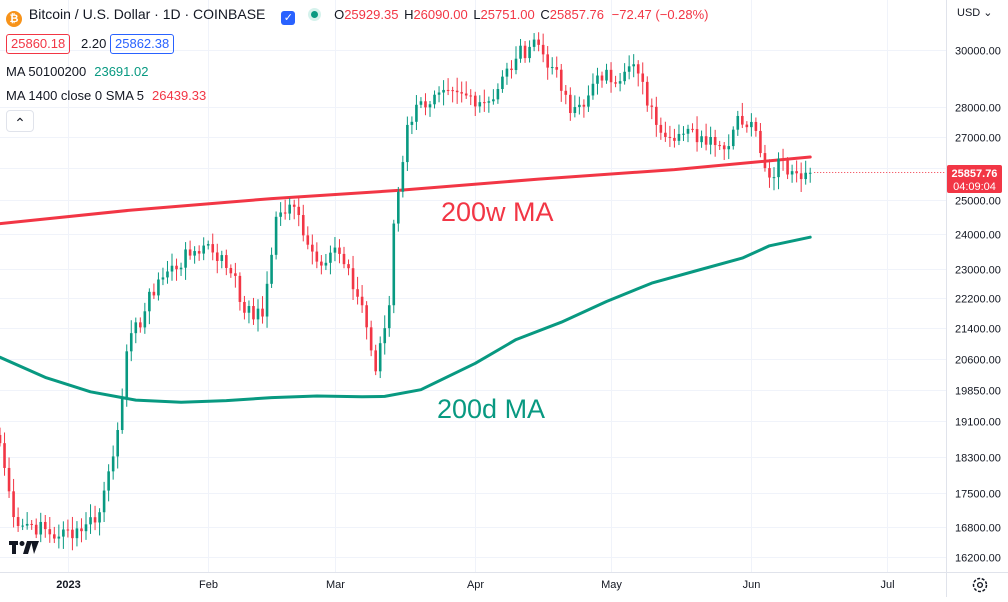 The height and width of the screenshot is (602, 1008). Describe the element at coordinates (142, 44) in the screenshot. I see `ask-box: 25862.38` at that location.